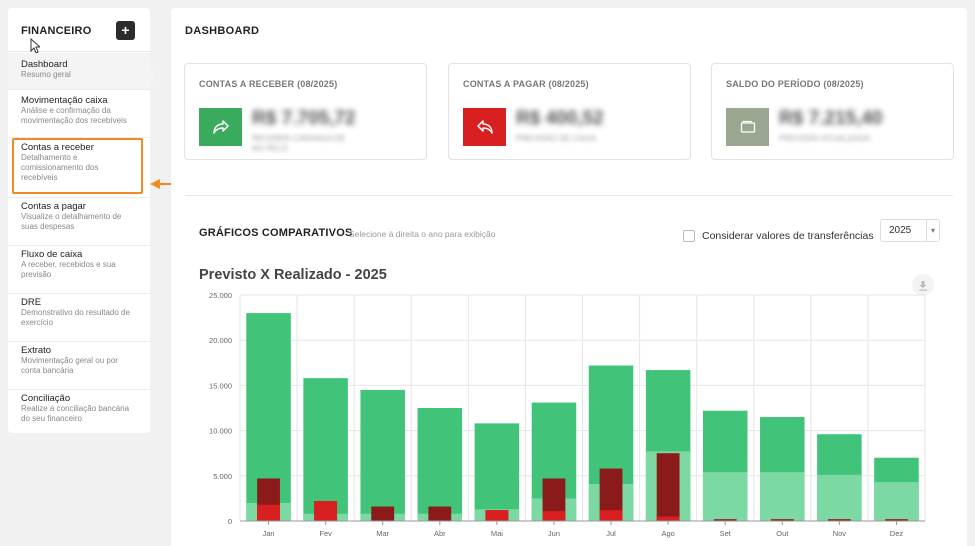  Describe the element at coordinates (484, 127) in the screenshot. I see `reply-arrow-icon` at that location.